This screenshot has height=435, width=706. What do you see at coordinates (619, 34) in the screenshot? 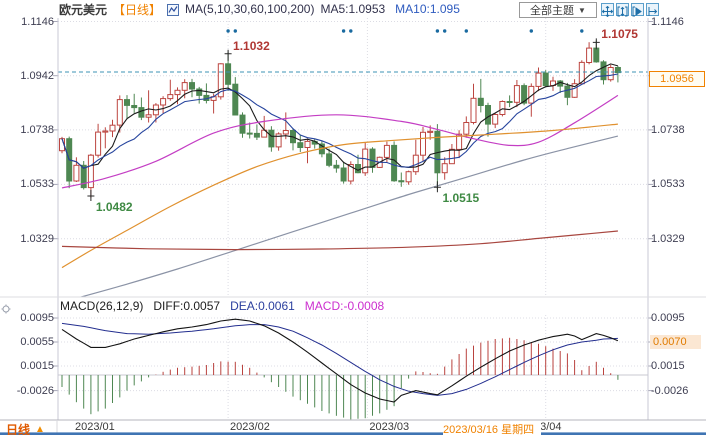
I see `high-price-annotation: 1.1075` at bounding box center [619, 34].